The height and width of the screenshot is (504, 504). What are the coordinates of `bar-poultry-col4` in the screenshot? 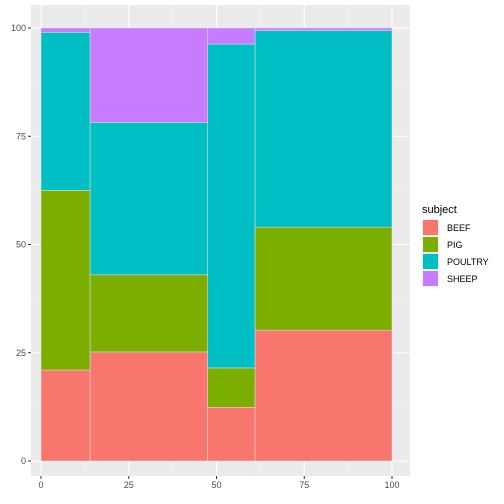 It's located at (323, 129).